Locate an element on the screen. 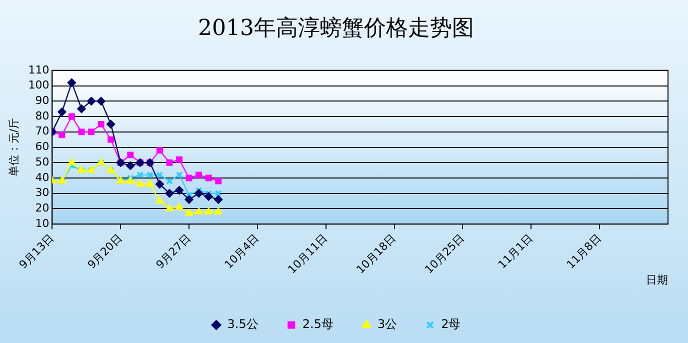  y-tick-label: 60 is located at coordinates (42, 147).